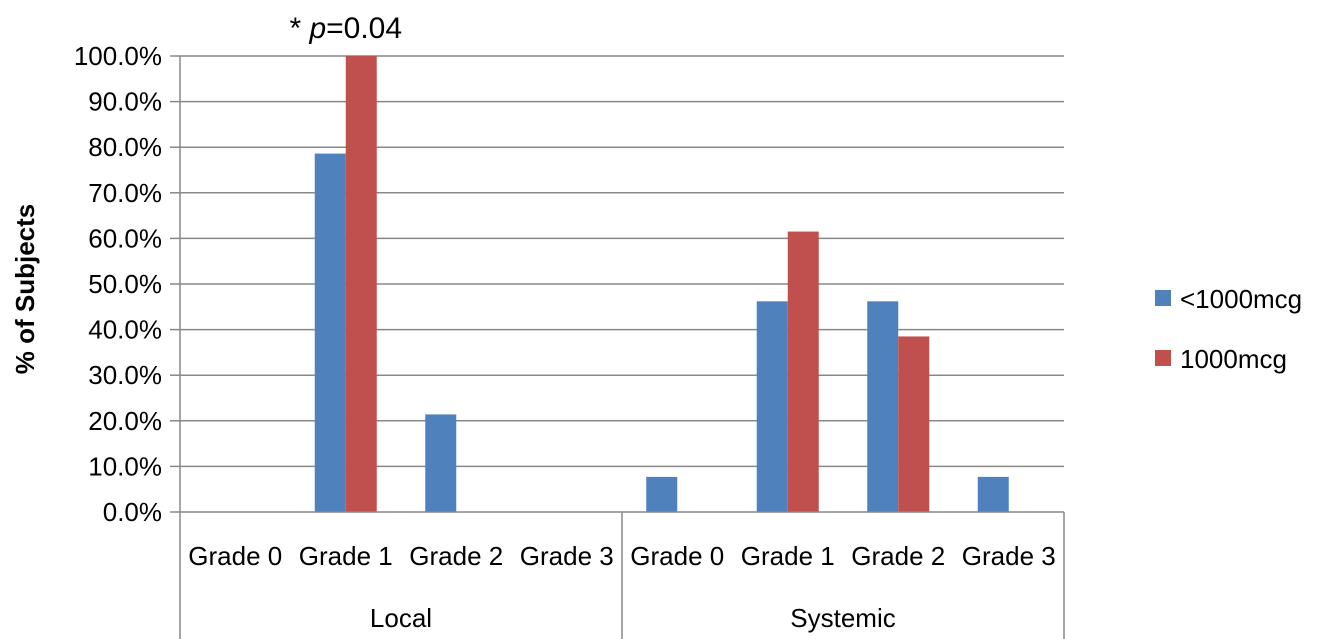  I want to click on y-tick-label: 90.0%, so click(125, 102).